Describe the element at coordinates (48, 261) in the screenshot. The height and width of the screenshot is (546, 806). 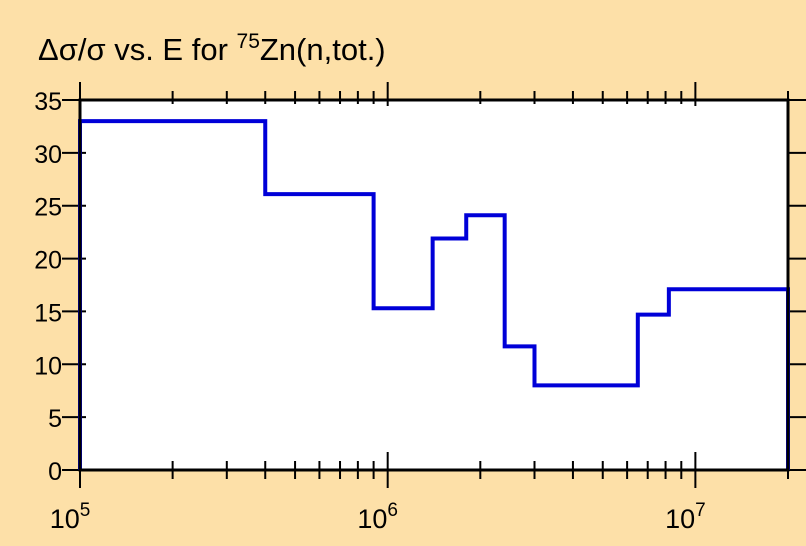
I see `y-tick-label: 20` at that location.